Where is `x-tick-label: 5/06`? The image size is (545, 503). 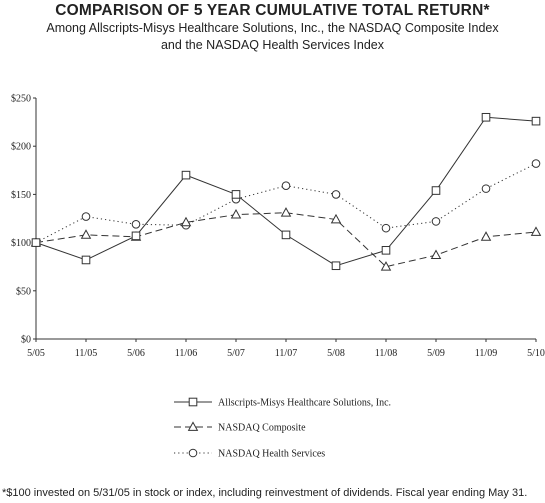
x-tick-label: 5/06 is located at coordinates (136, 353).